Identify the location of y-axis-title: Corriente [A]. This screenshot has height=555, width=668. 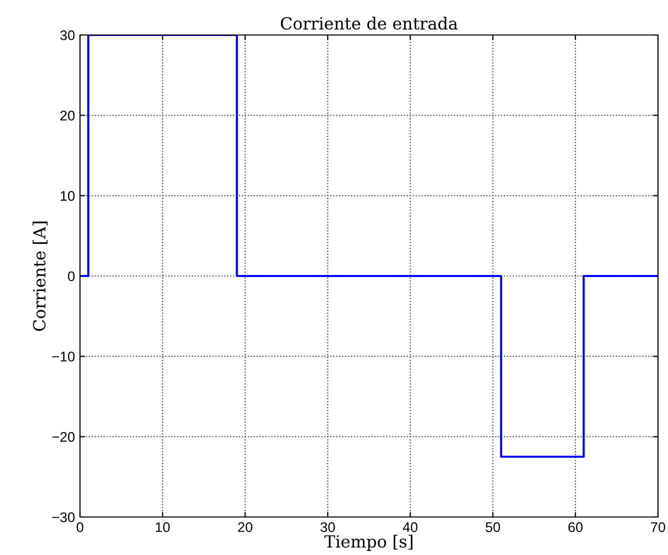
(40, 276).